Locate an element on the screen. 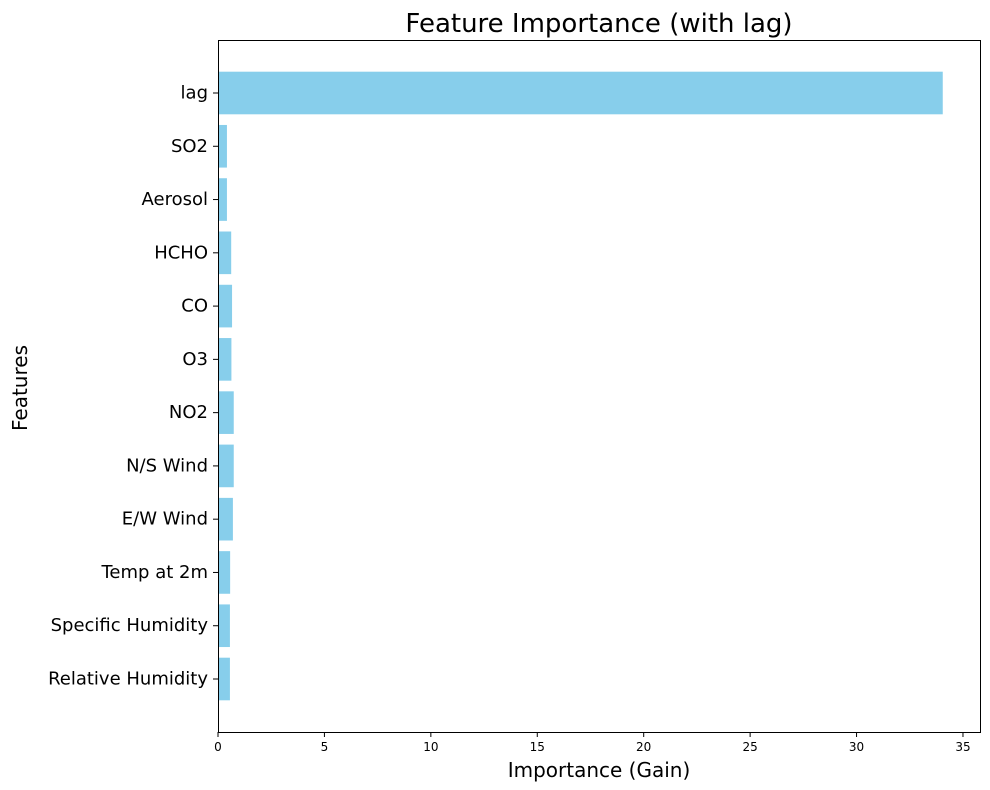  x-tick-label: 0 is located at coordinates (218, 747).